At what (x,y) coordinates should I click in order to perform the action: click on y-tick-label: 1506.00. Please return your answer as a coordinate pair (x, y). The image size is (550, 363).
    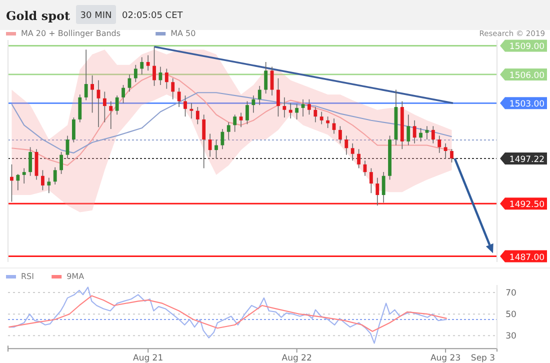
    Looking at the image, I should click on (527, 75).